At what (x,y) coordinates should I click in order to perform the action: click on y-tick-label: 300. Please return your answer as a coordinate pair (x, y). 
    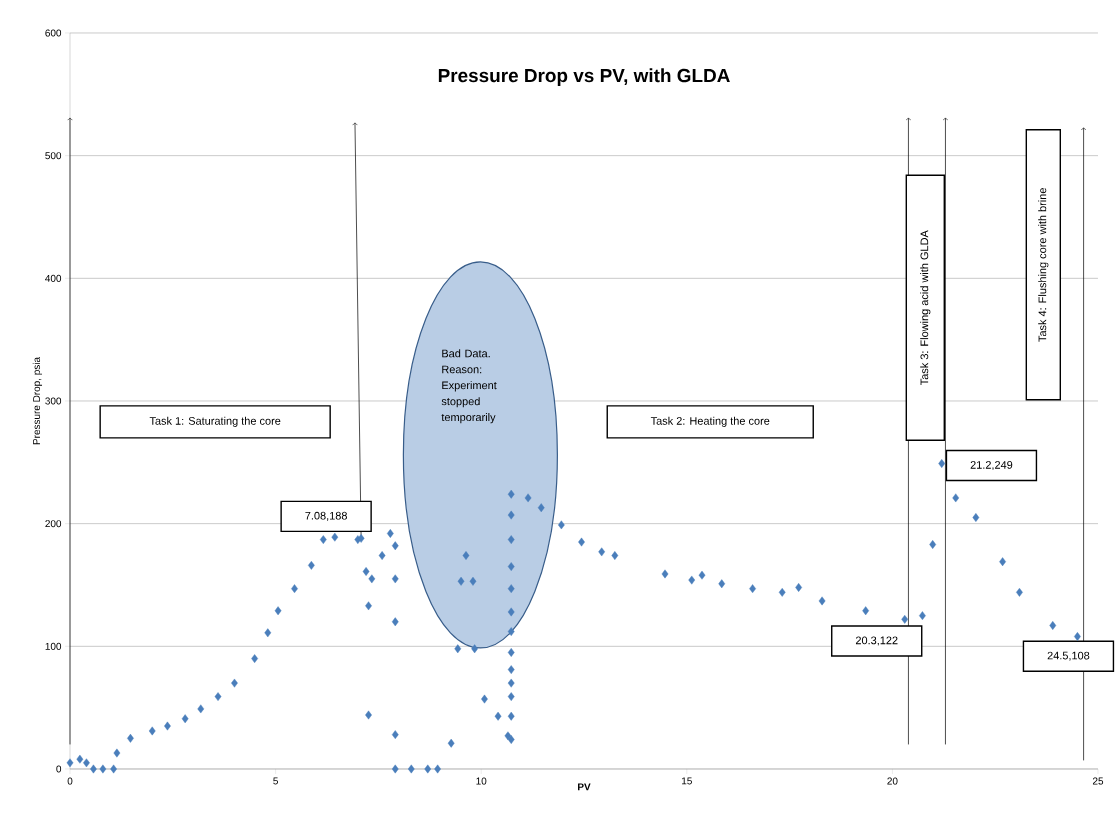
    Looking at the image, I should click on (53, 401).